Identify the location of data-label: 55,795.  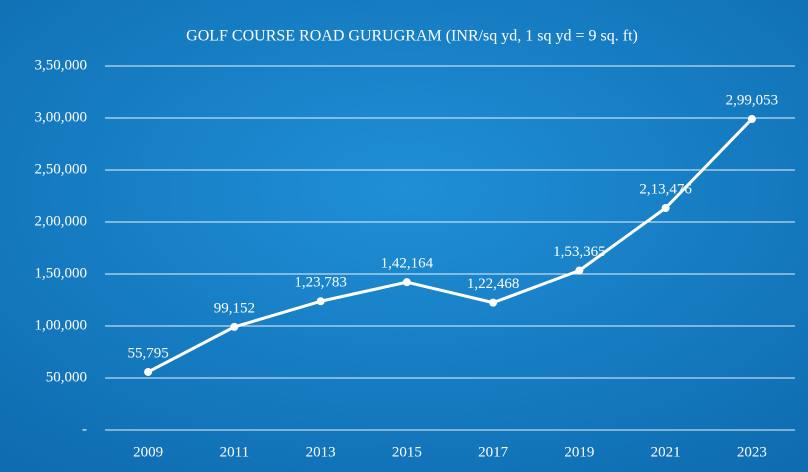
(148, 353).